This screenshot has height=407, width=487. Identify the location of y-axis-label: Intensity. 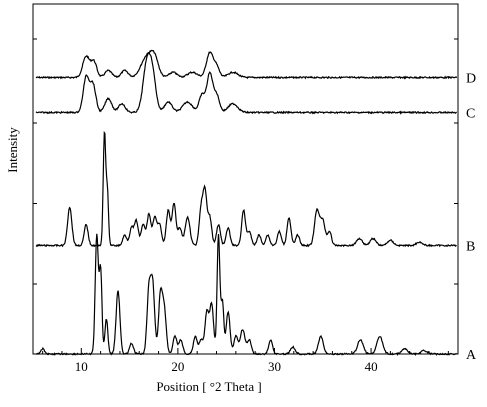
(12, 150).